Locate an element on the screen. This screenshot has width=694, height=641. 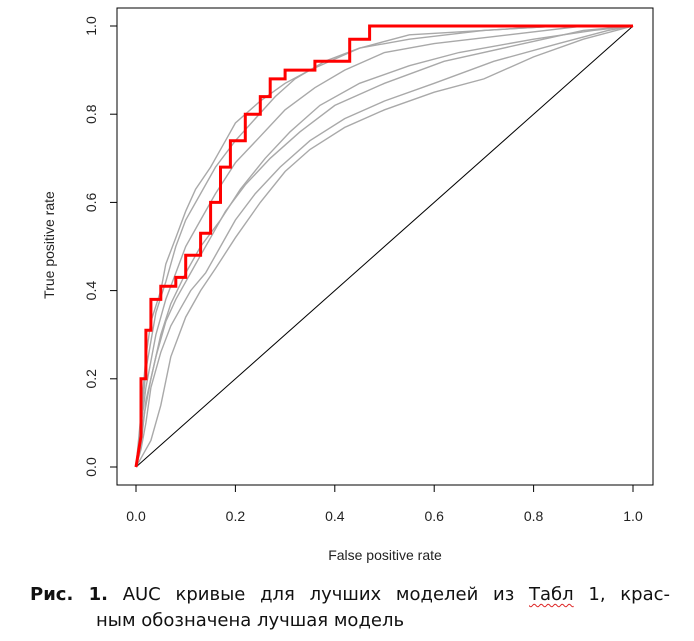
y-tick-label: 1.0 is located at coordinates (91, 26).